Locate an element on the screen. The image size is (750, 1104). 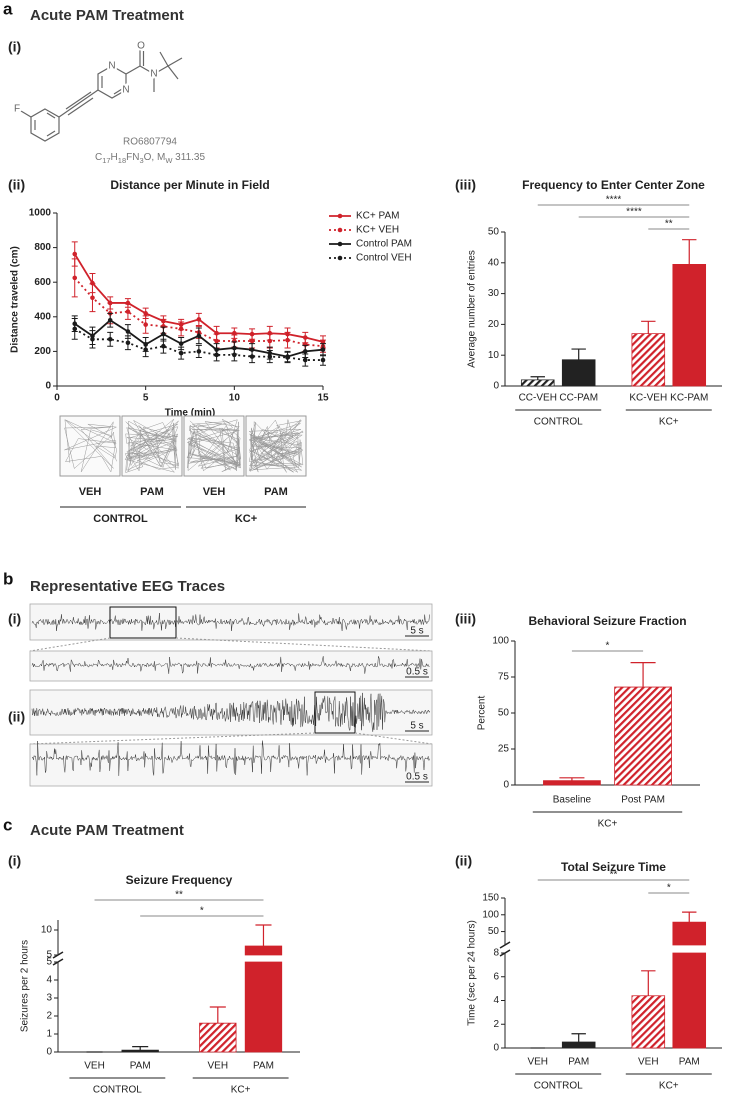
y-tick-label: 30 is located at coordinates (494, 293).